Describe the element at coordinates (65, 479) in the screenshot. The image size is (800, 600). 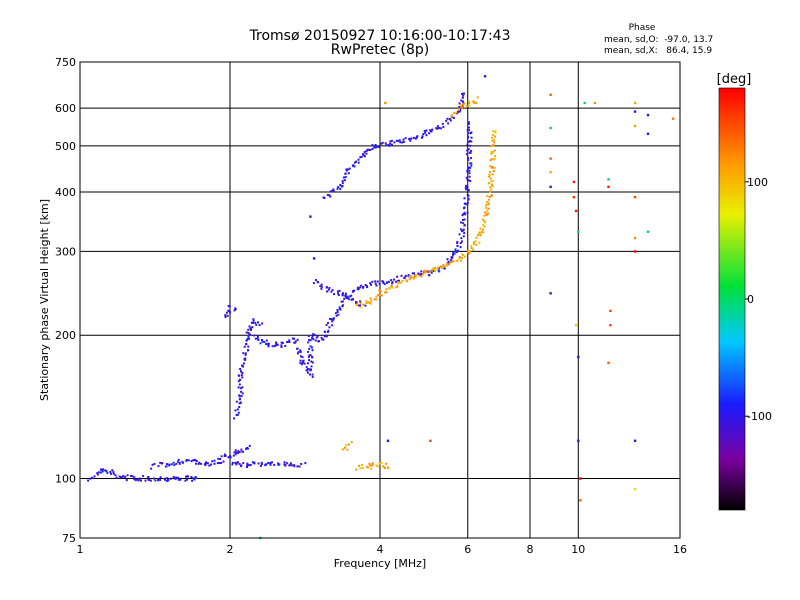
I see `y-tick-label: 100` at that location.